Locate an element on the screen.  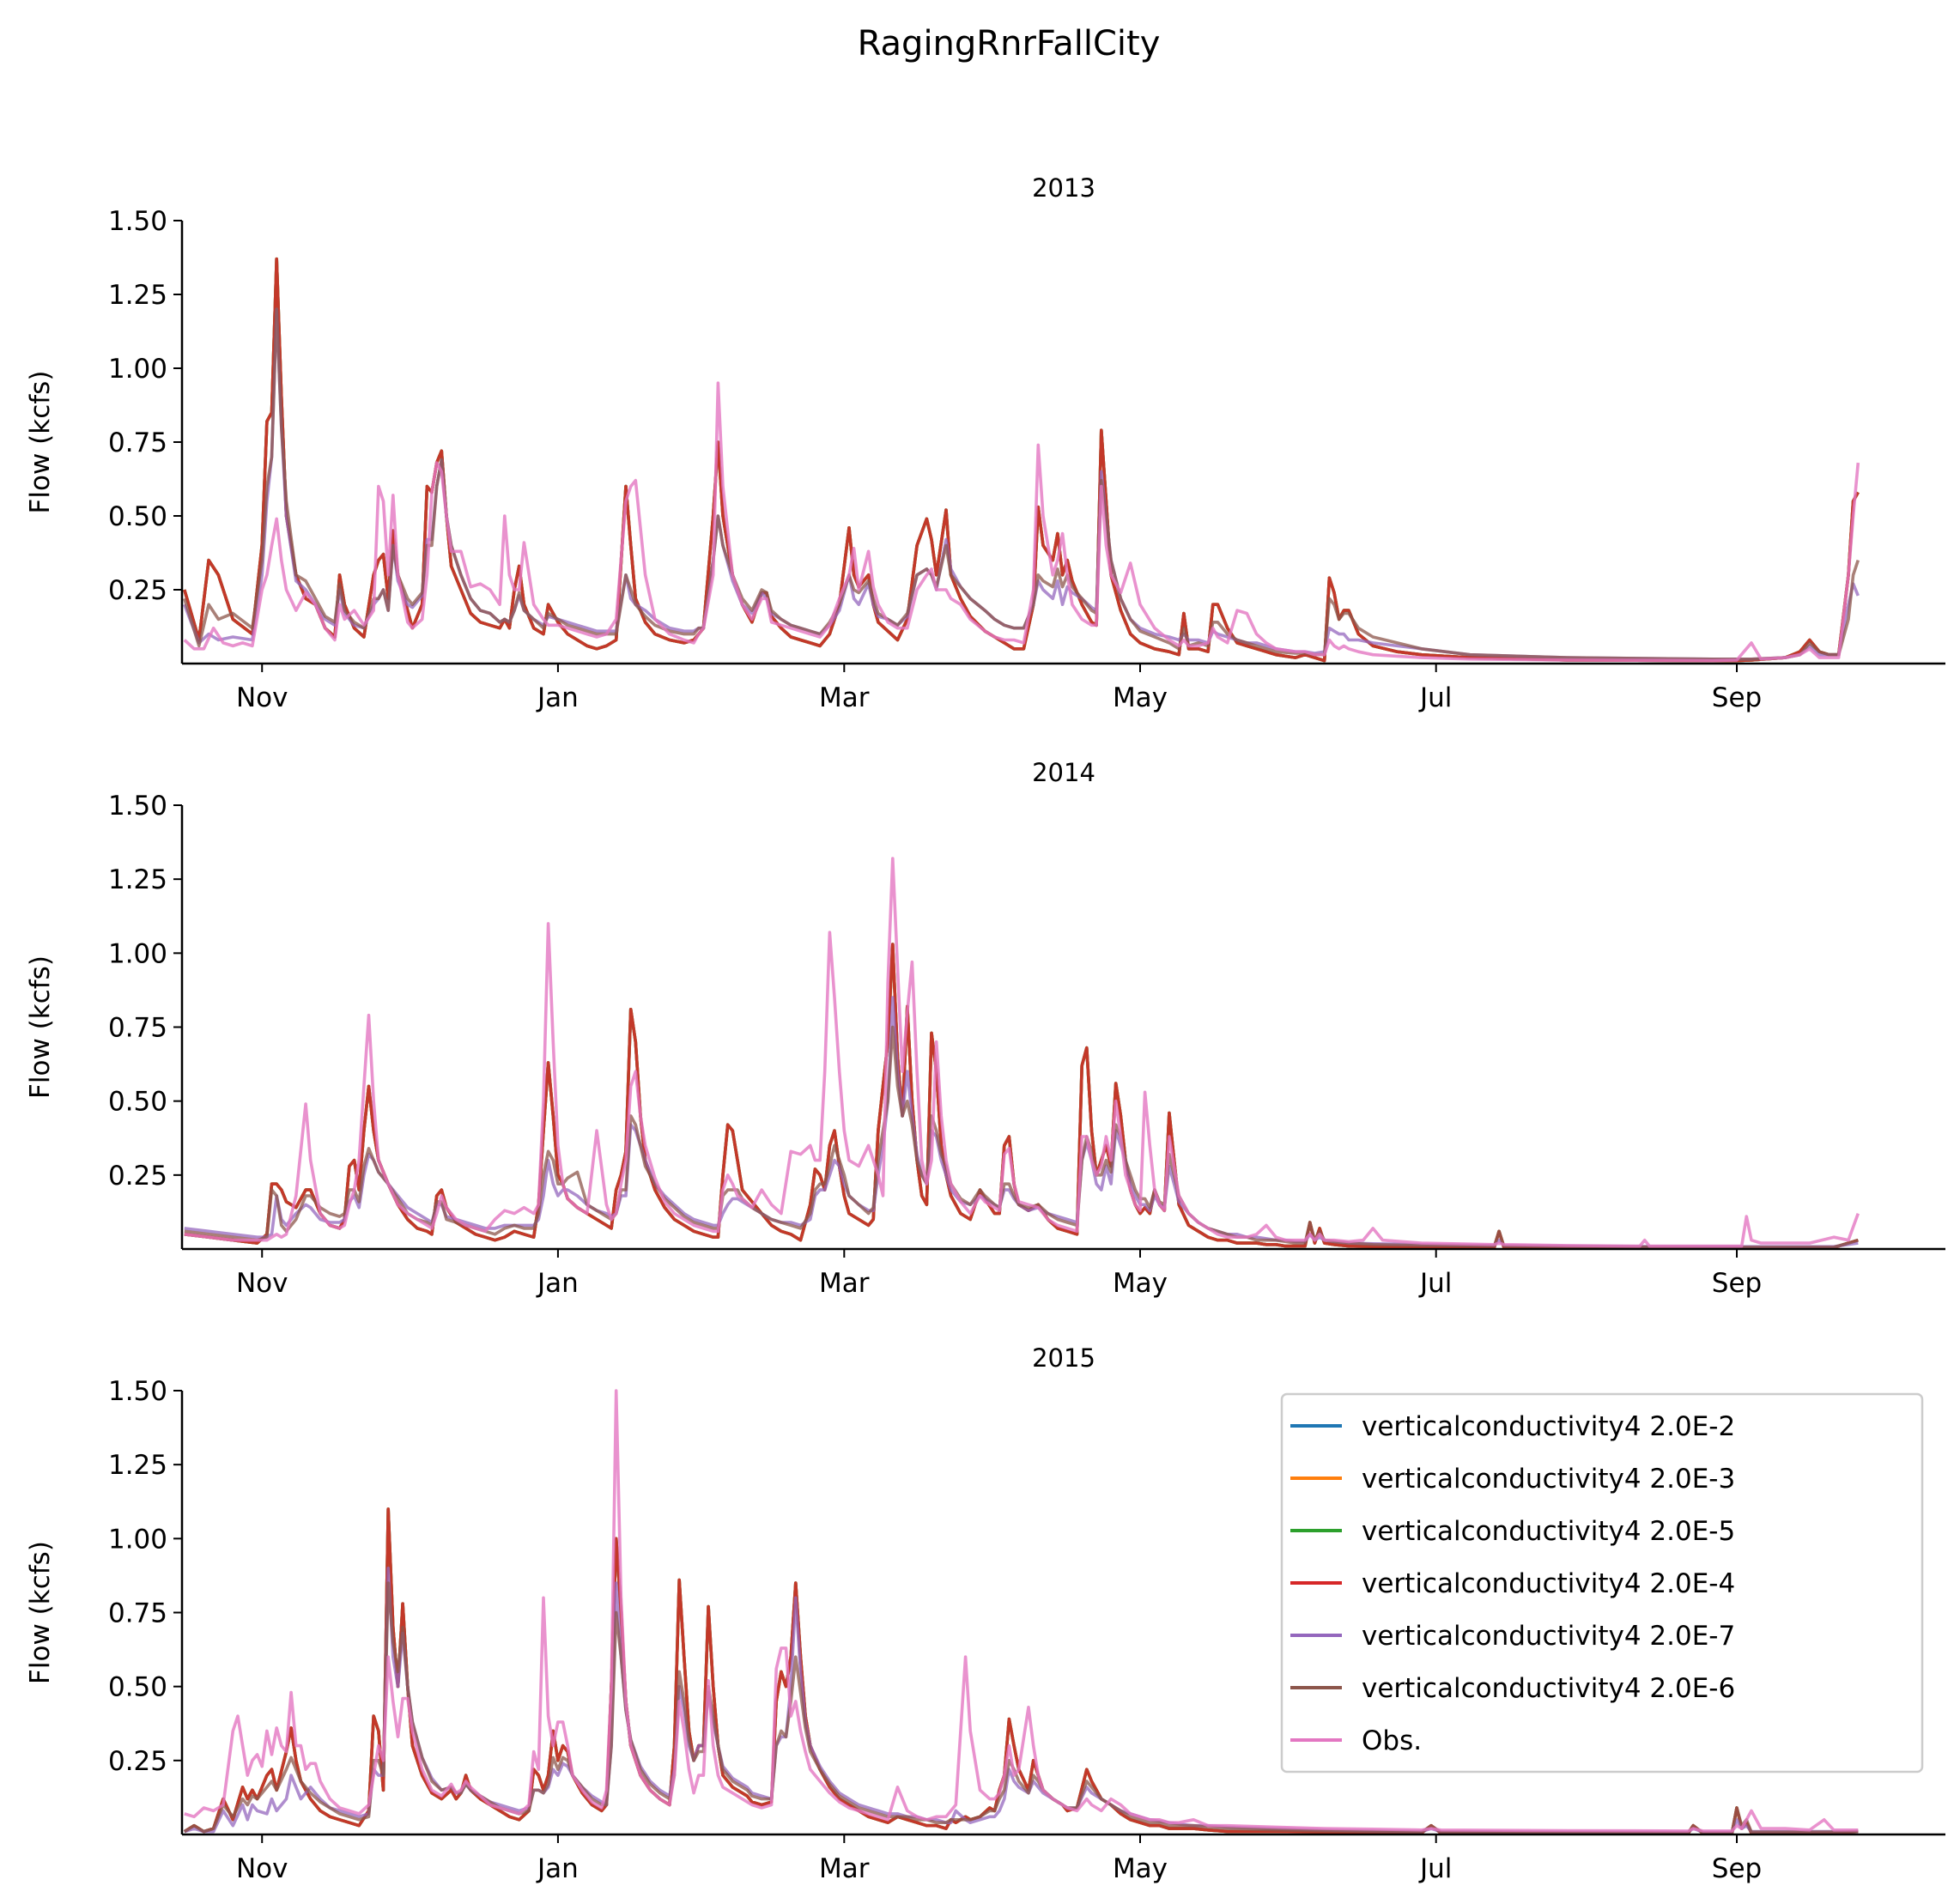
legend-frame is located at coordinates (1602, 1583).